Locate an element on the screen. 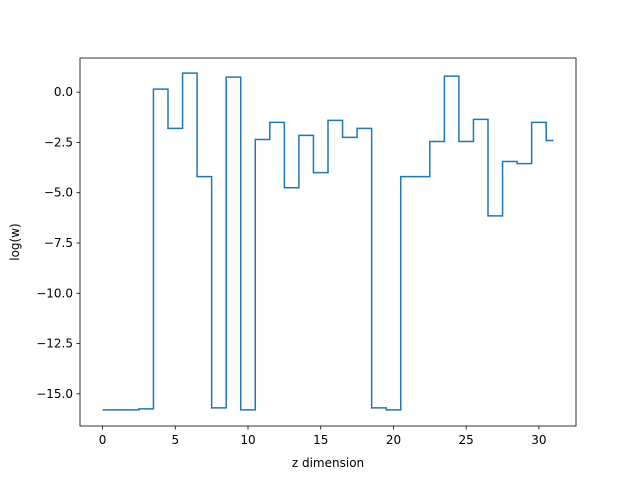 The height and width of the screenshot is (484, 640). x-tick-label: 20 is located at coordinates (393, 440).